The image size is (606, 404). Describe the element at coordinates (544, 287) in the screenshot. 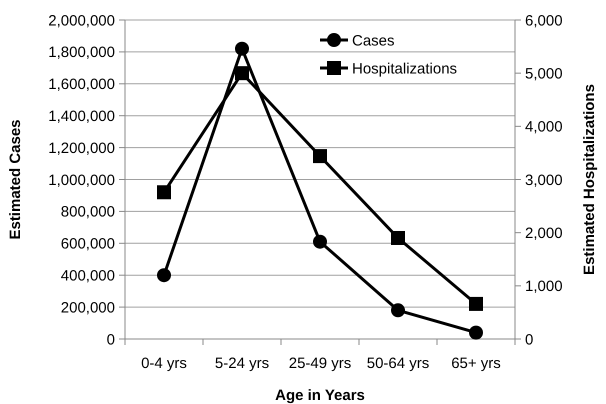

I see `y2-tick-label: 1,000` at that location.